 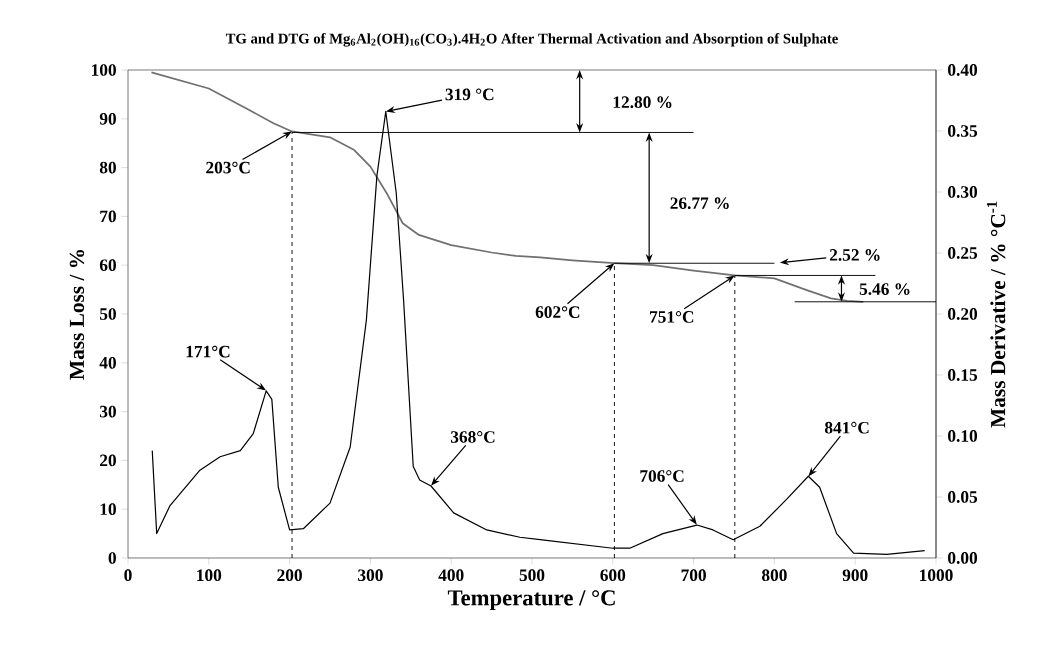 What do you see at coordinates (472, 437) in the screenshot?
I see `annotation: 368°C` at bounding box center [472, 437].